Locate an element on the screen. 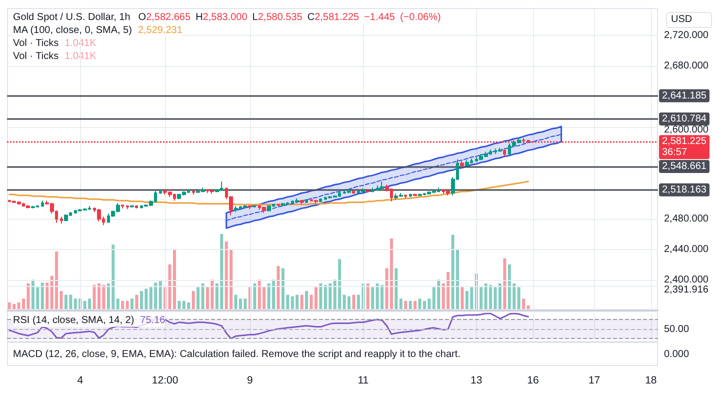  ref-line-label: 2,581.225 36:57 is located at coordinates (684, 147).